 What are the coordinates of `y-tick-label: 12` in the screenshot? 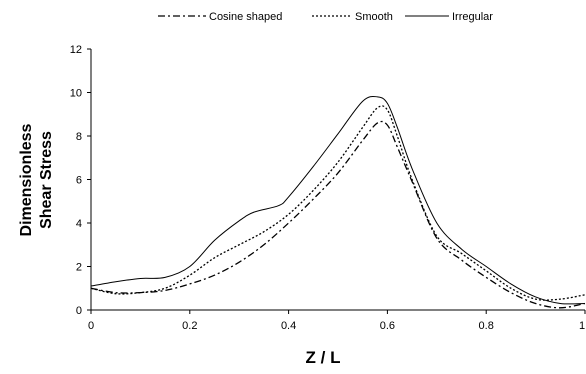 It's located at (76, 50).